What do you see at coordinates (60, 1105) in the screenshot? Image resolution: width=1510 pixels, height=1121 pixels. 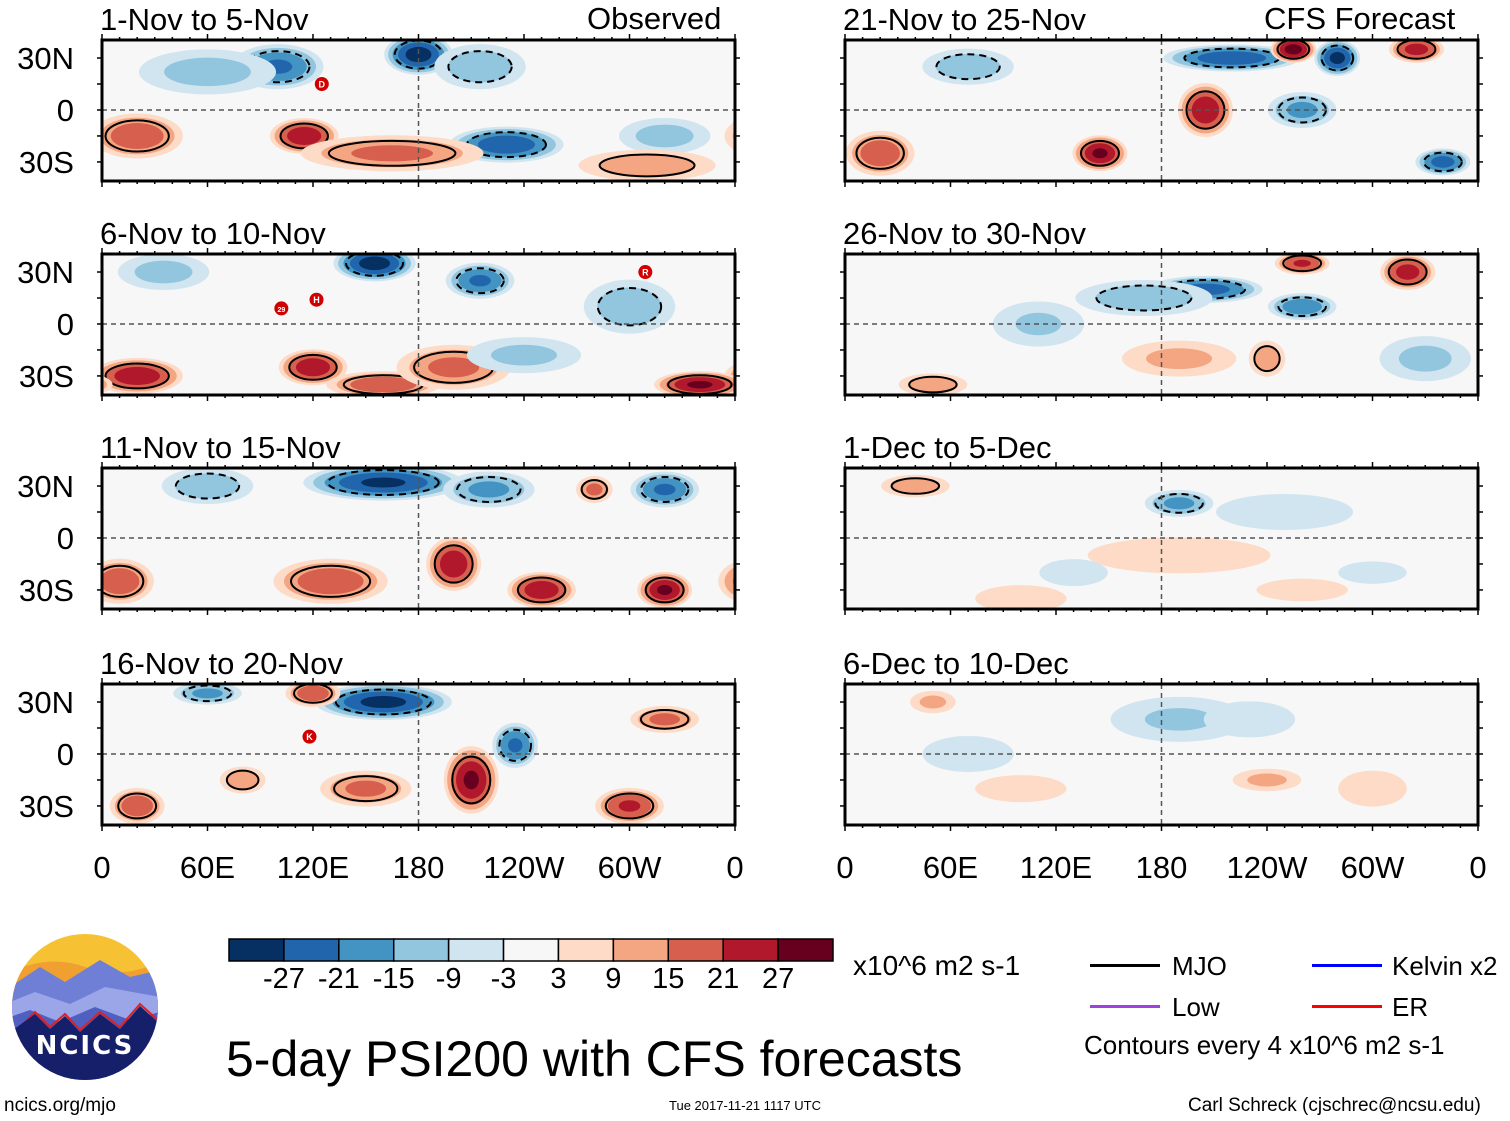 I see `footer-url: ncics.org/mjo` at bounding box center [60, 1105].